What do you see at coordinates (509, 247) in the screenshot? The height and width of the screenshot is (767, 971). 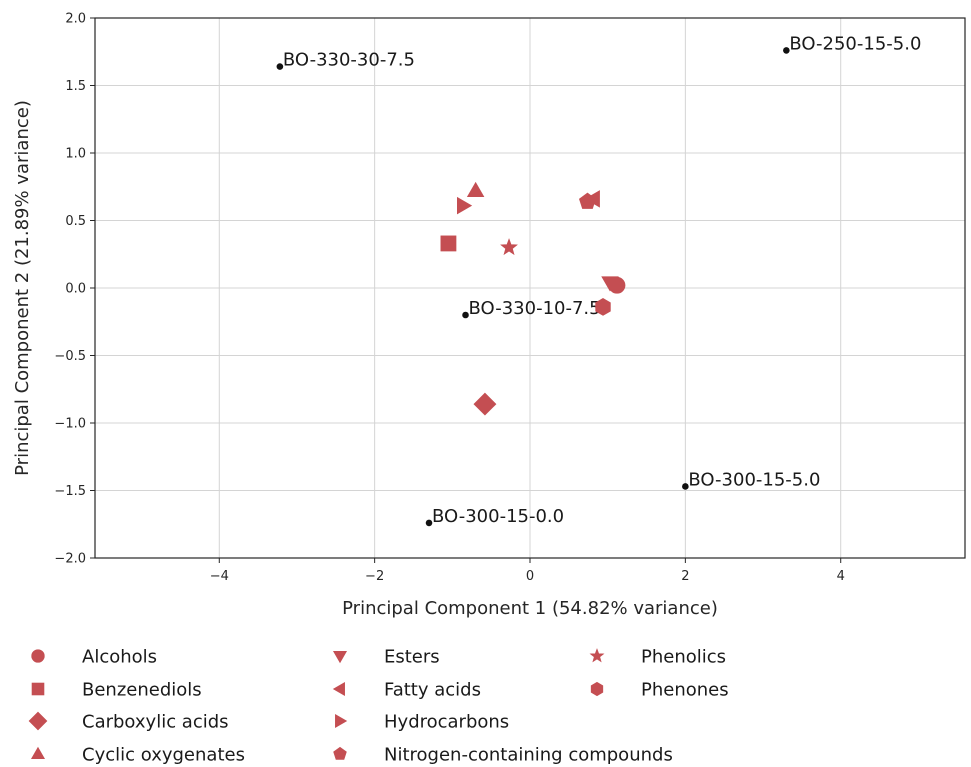 I see `marker-phenolics` at bounding box center [509, 247].